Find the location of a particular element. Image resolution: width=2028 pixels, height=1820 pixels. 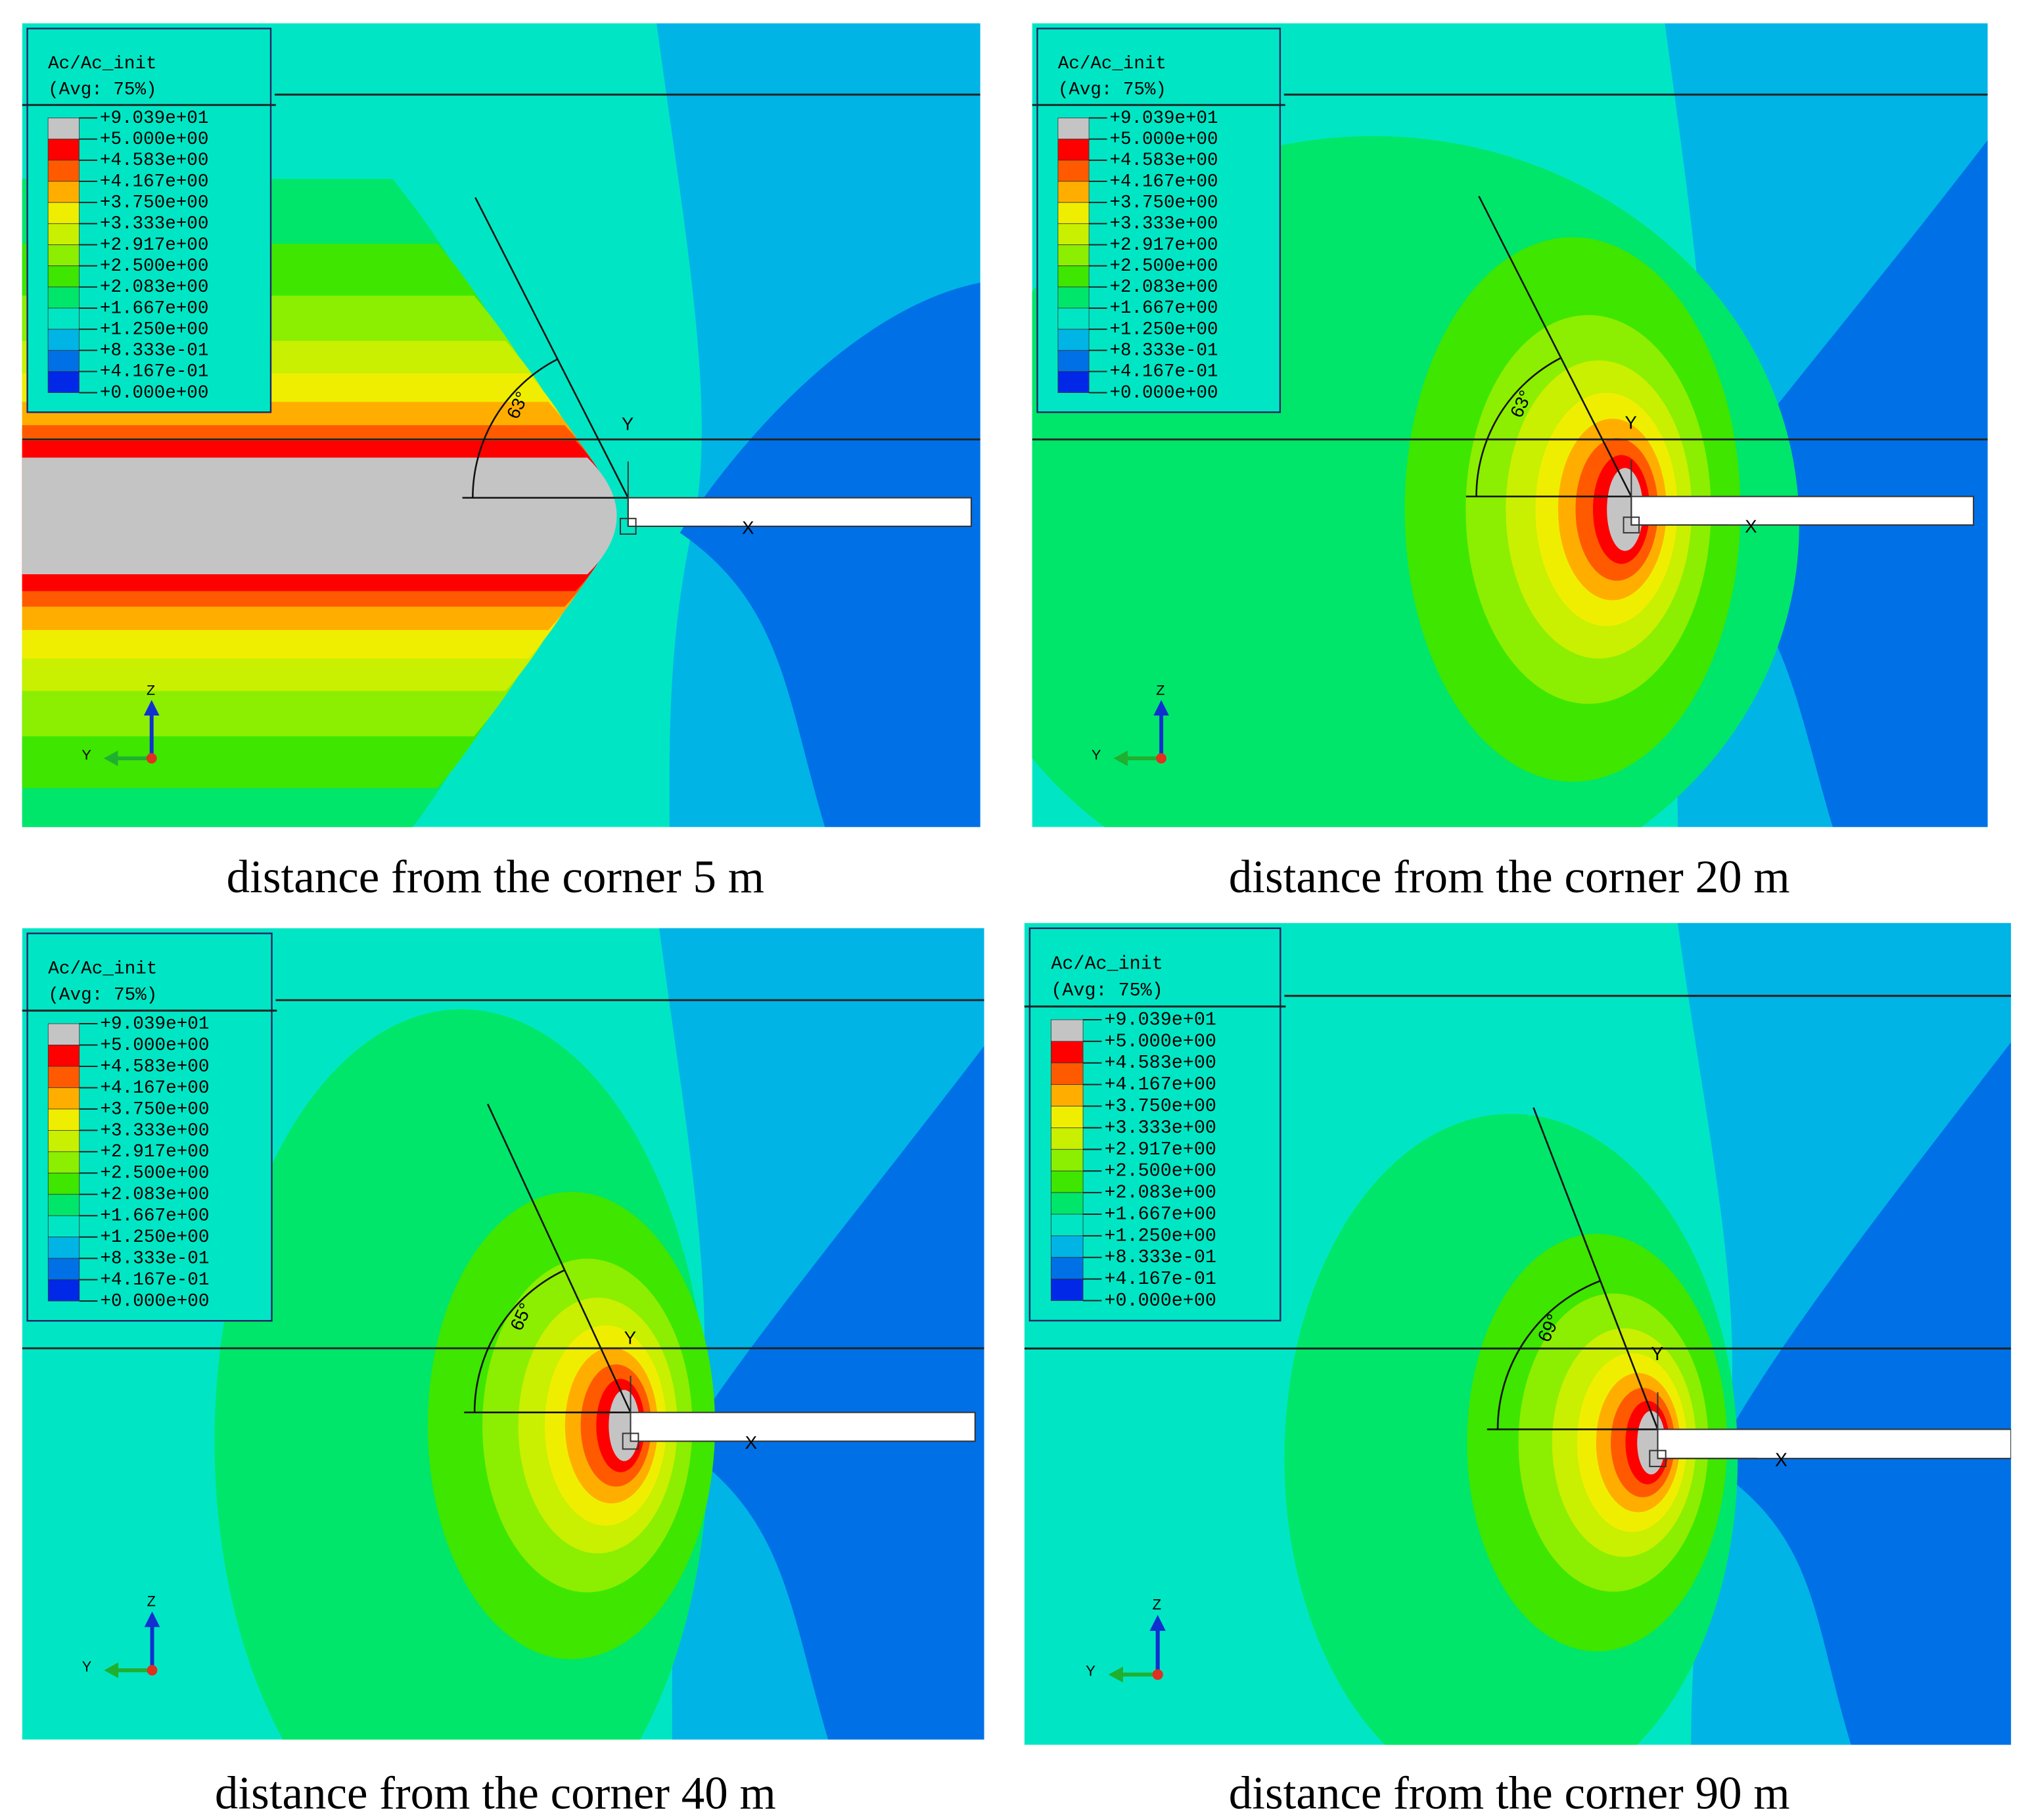

panel-caption: distance from the corner 40 m is located at coordinates (496, 1793).